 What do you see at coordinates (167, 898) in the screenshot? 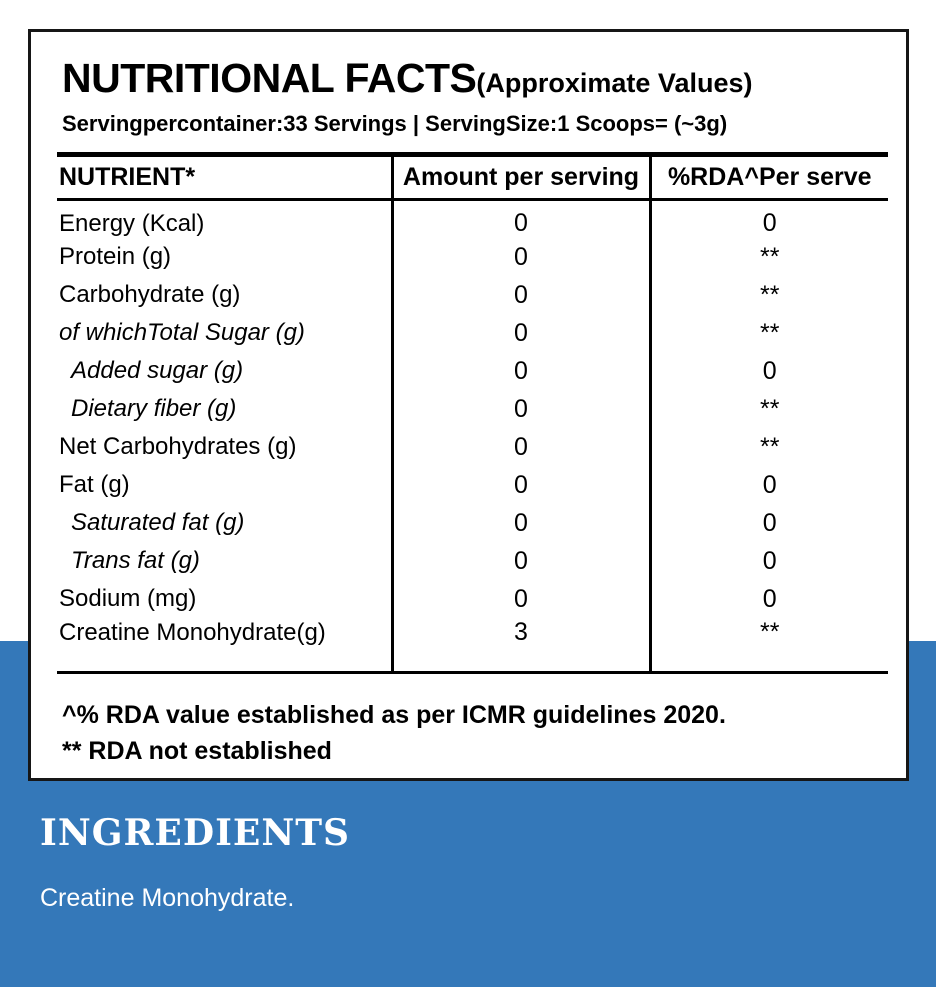
I see `ingredients-text: Creatine Monohydrate.` at bounding box center [167, 898].